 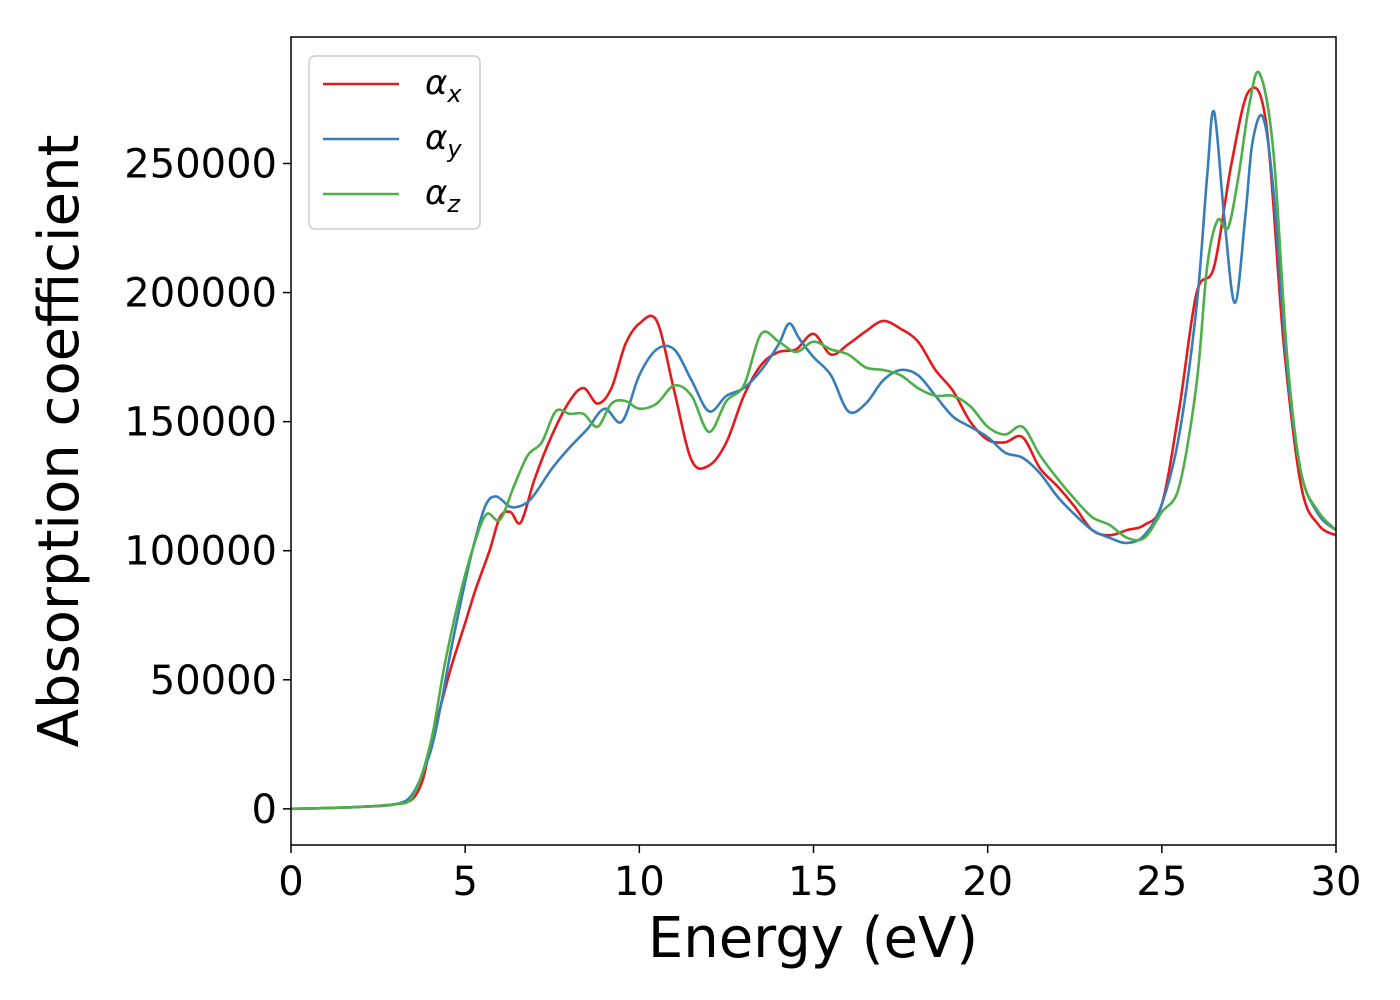 I want to click on y-tick-label: 250000, so click(x=200, y=164).